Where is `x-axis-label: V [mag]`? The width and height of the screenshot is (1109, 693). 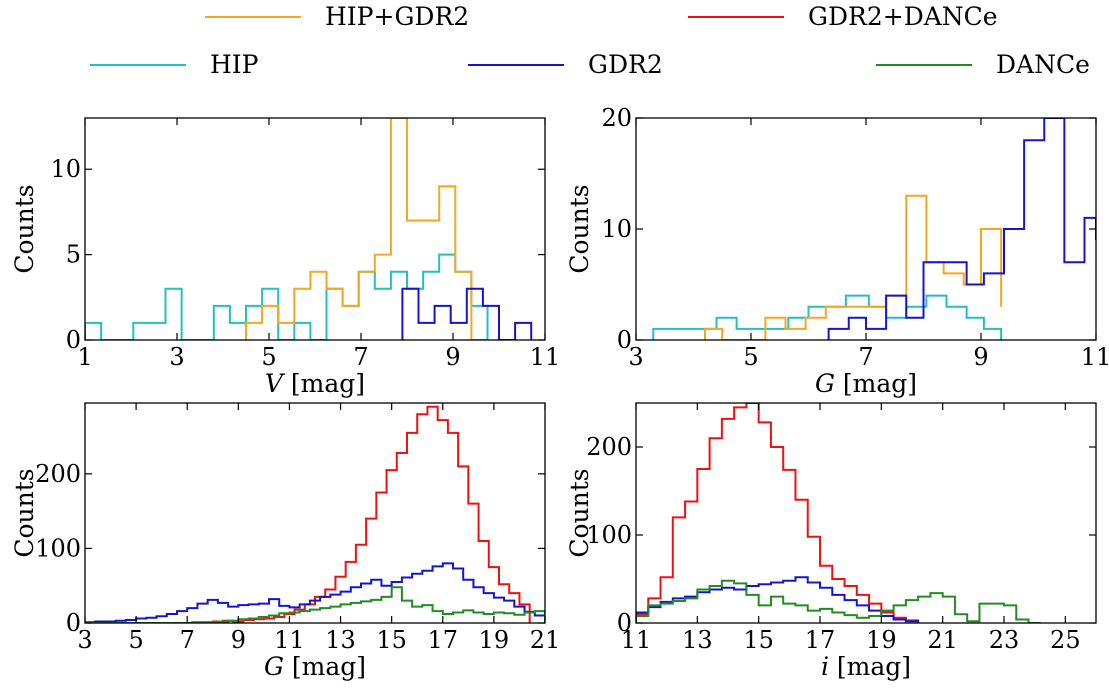
x-axis-label: V [mag] is located at coordinates (315, 383).